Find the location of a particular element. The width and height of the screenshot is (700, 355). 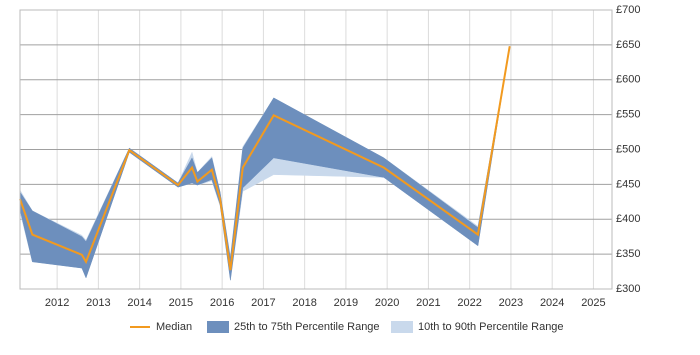

y-tick-label: £700 is located at coordinates (628, 10).